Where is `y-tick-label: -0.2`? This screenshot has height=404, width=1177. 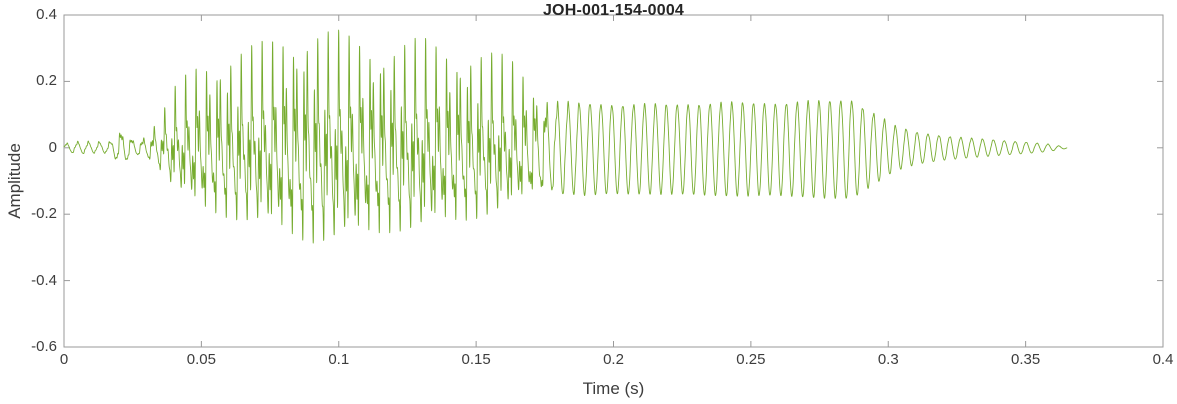 y-tick-label: -0.2 is located at coordinates (44, 214).